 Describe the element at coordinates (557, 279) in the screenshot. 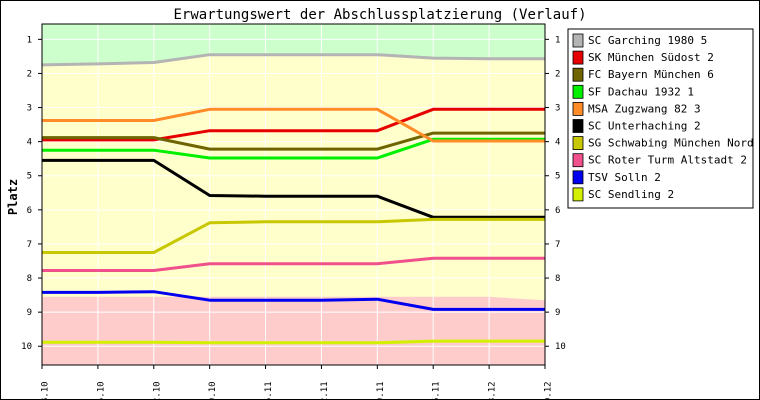

I see `y-tick-label-right: 8` at that location.